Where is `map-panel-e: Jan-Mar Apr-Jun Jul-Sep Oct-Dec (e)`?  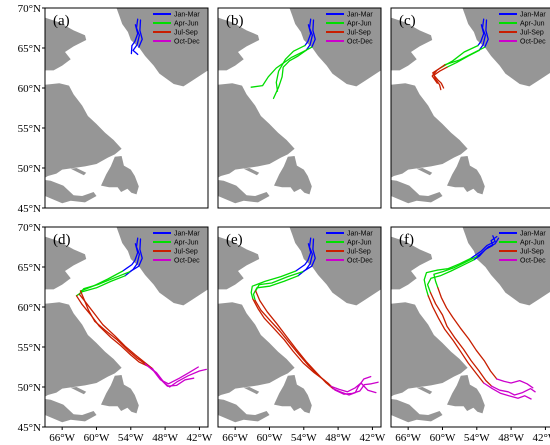
map-panel-e: Jan-Mar Apr-Jun Jul-Sep Oct-Dec (e) is located at coordinates (299, 327).